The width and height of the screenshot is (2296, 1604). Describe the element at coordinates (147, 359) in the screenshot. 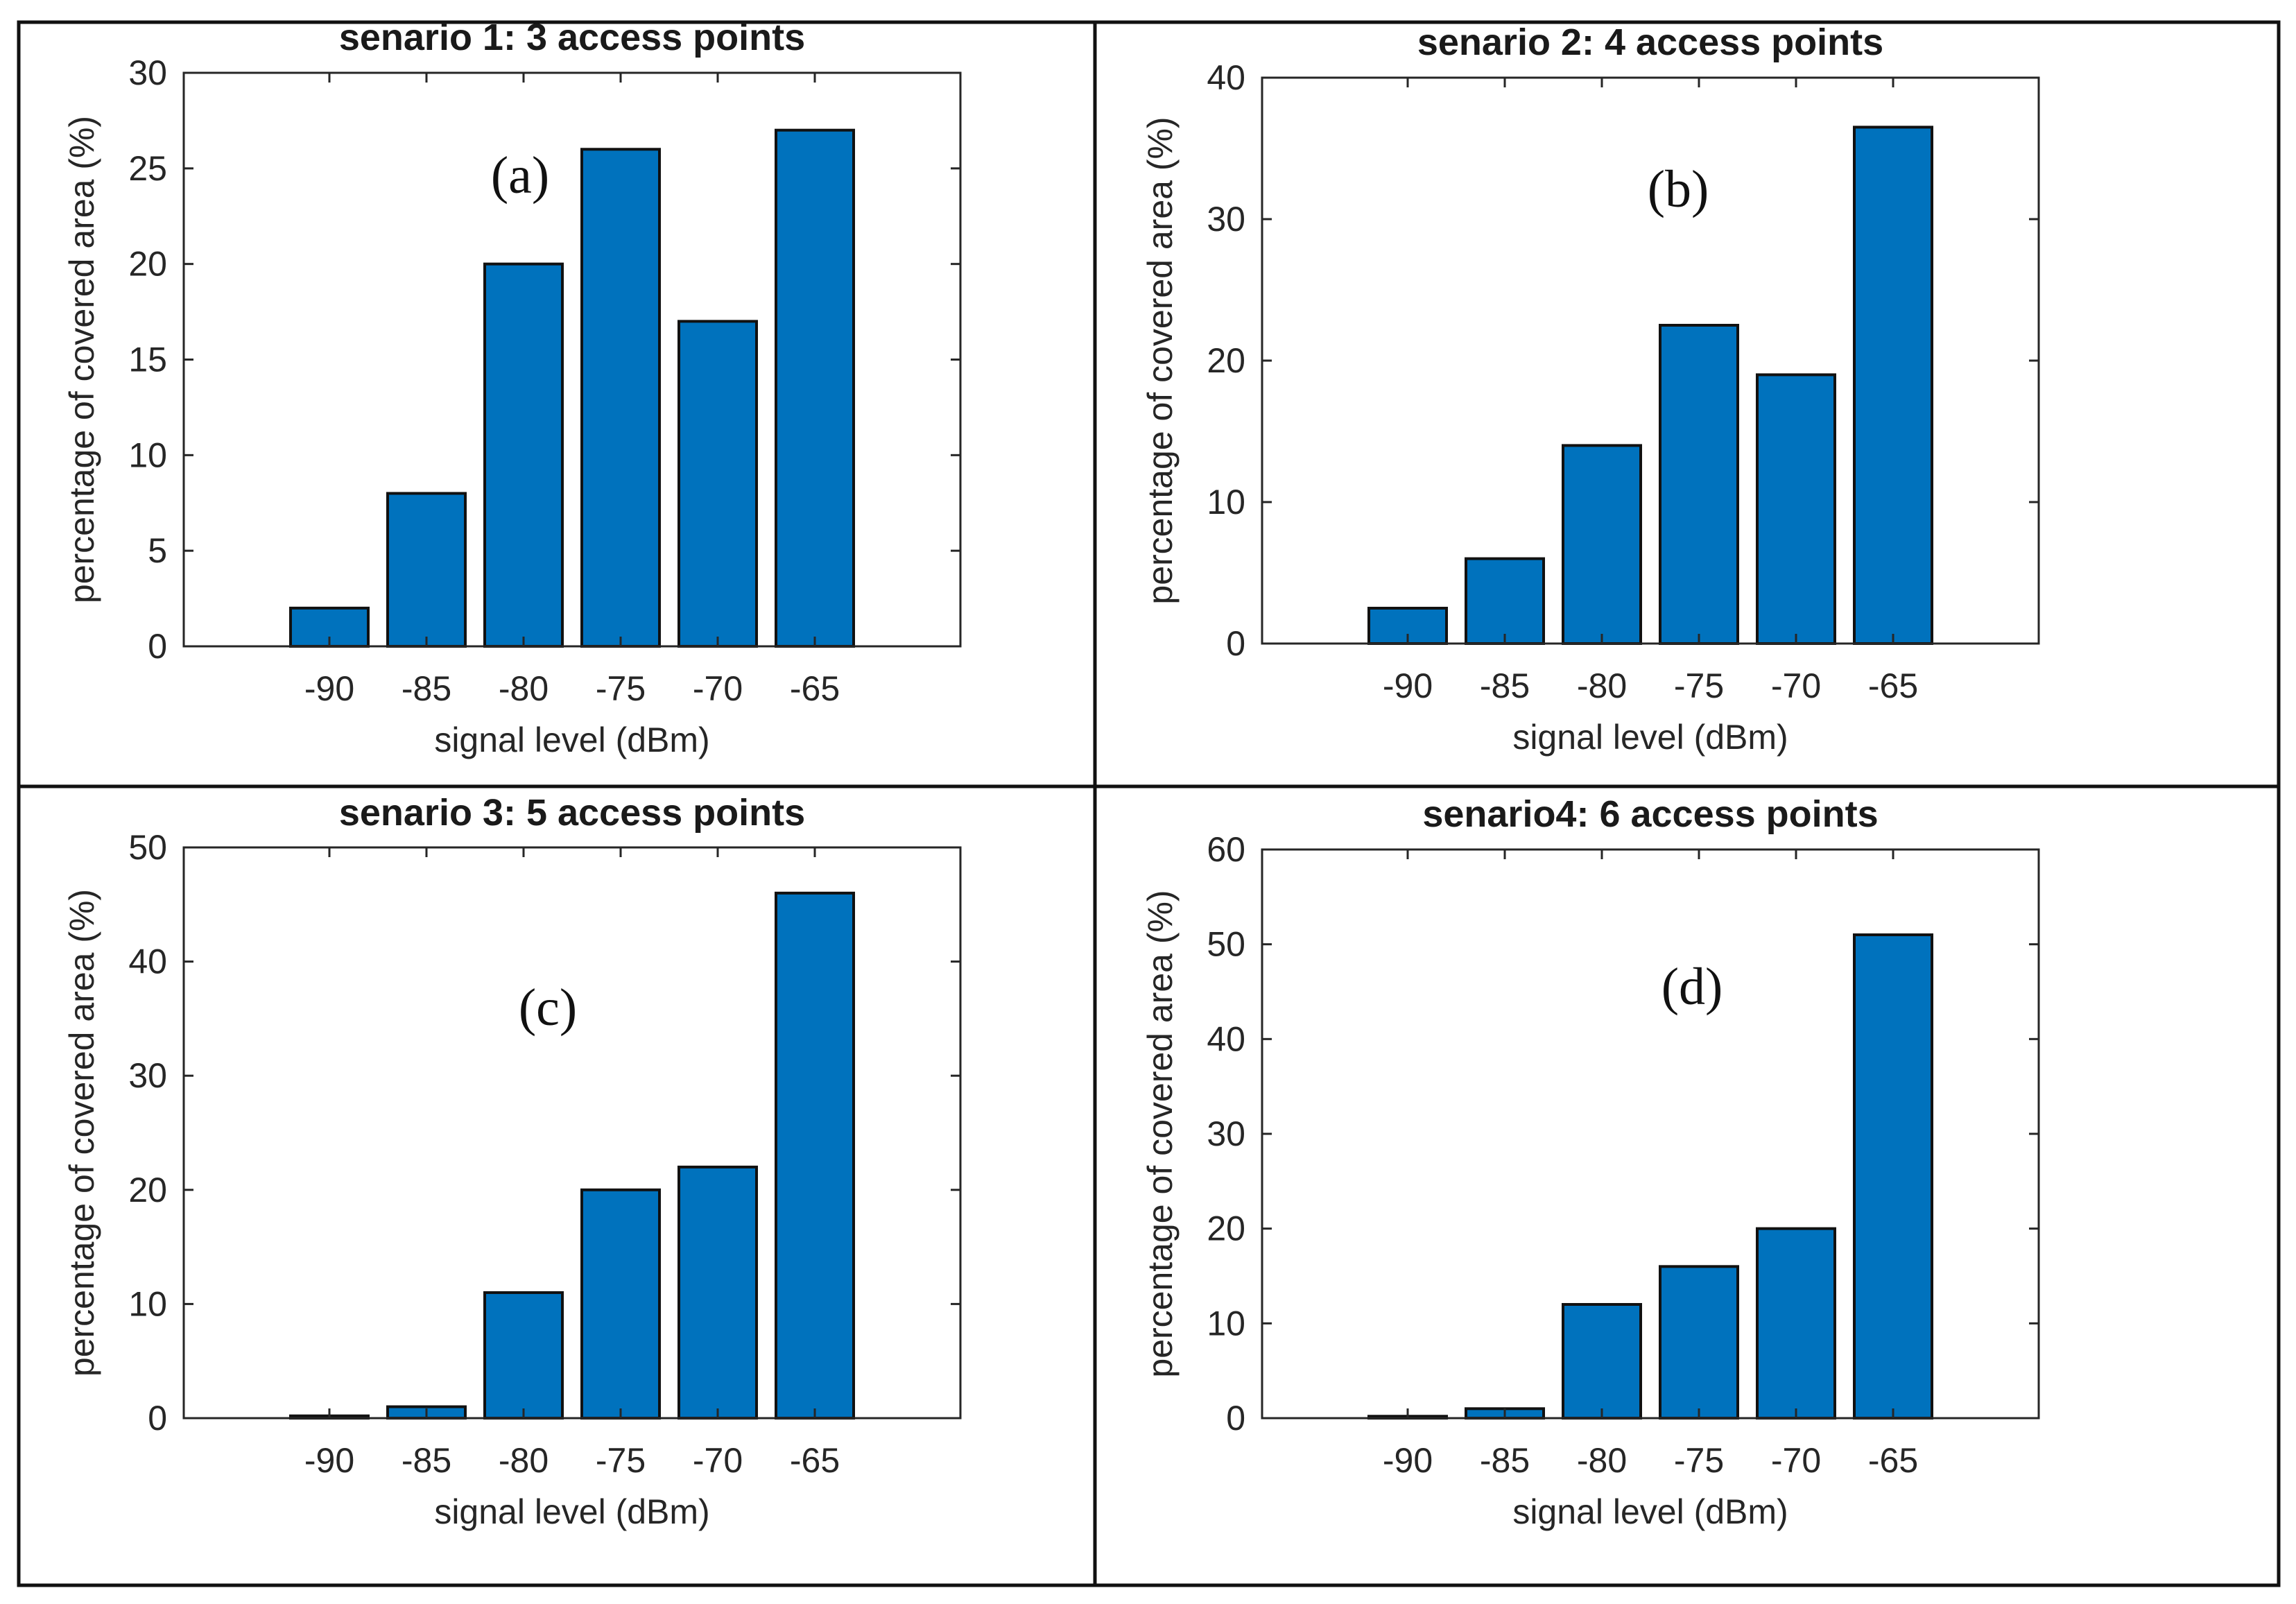

I see `y-tick-label: 15` at that location.